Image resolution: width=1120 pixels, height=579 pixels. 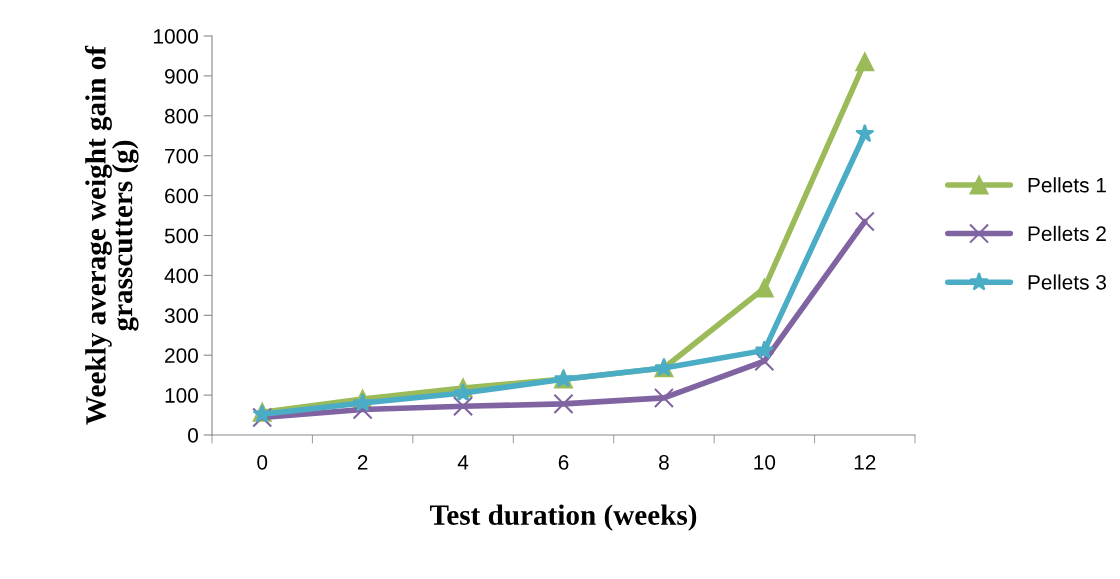 What do you see at coordinates (181, 355) in the screenshot?
I see `y-tick-label: 200` at bounding box center [181, 355].